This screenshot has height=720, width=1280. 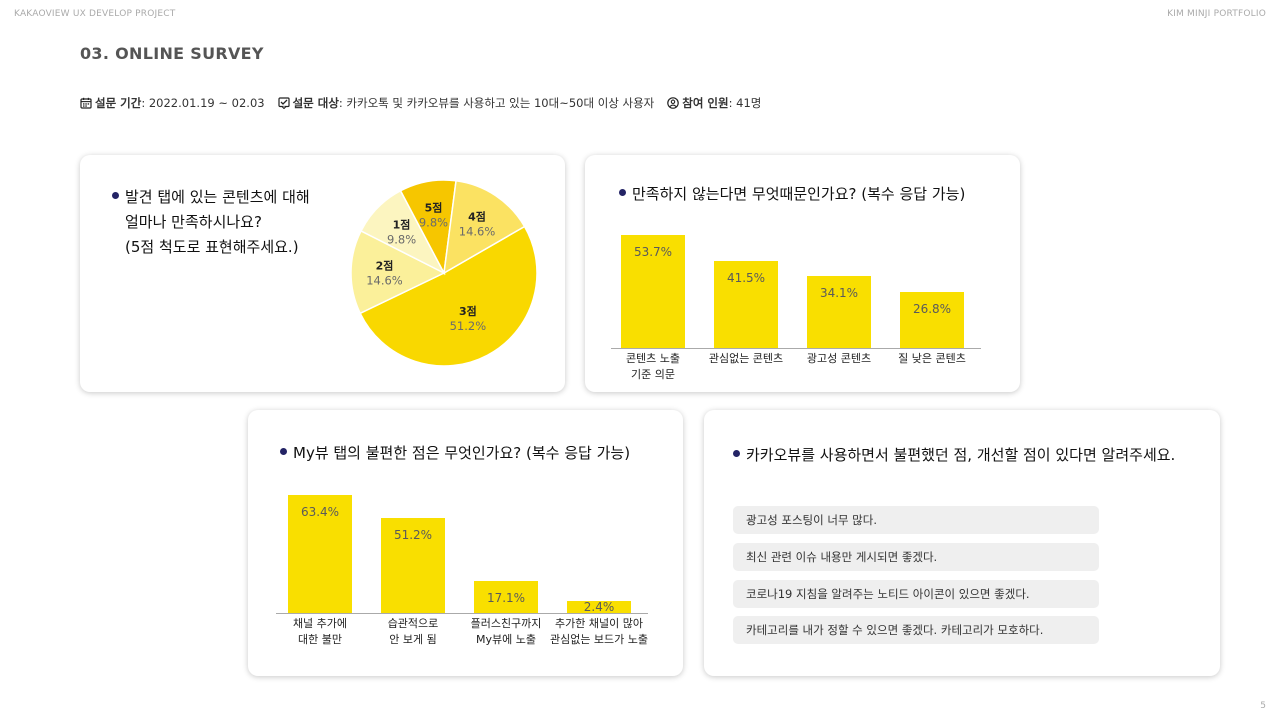 What do you see at coordinates (916, 594) in the screenshot?
I see `feedback-response: 코로나19 지침을 알려주는 노티드 아이콘이 있으면 좋겠다.` at bounding box center [916, 594].